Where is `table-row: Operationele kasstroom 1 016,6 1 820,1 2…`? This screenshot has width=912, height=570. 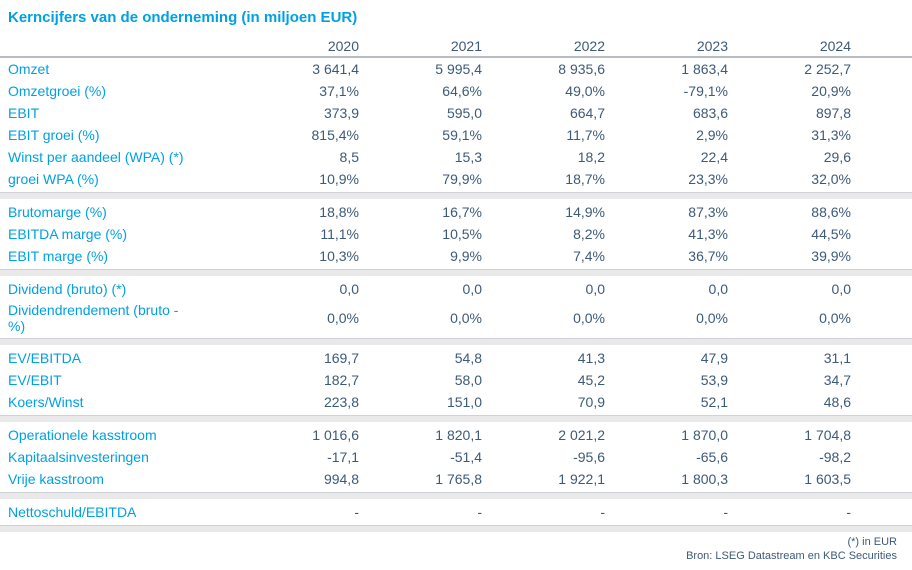
table-row: Operationele kasstroom 1 016,6 1 820,1 2… is located at coordinates (456, 435).